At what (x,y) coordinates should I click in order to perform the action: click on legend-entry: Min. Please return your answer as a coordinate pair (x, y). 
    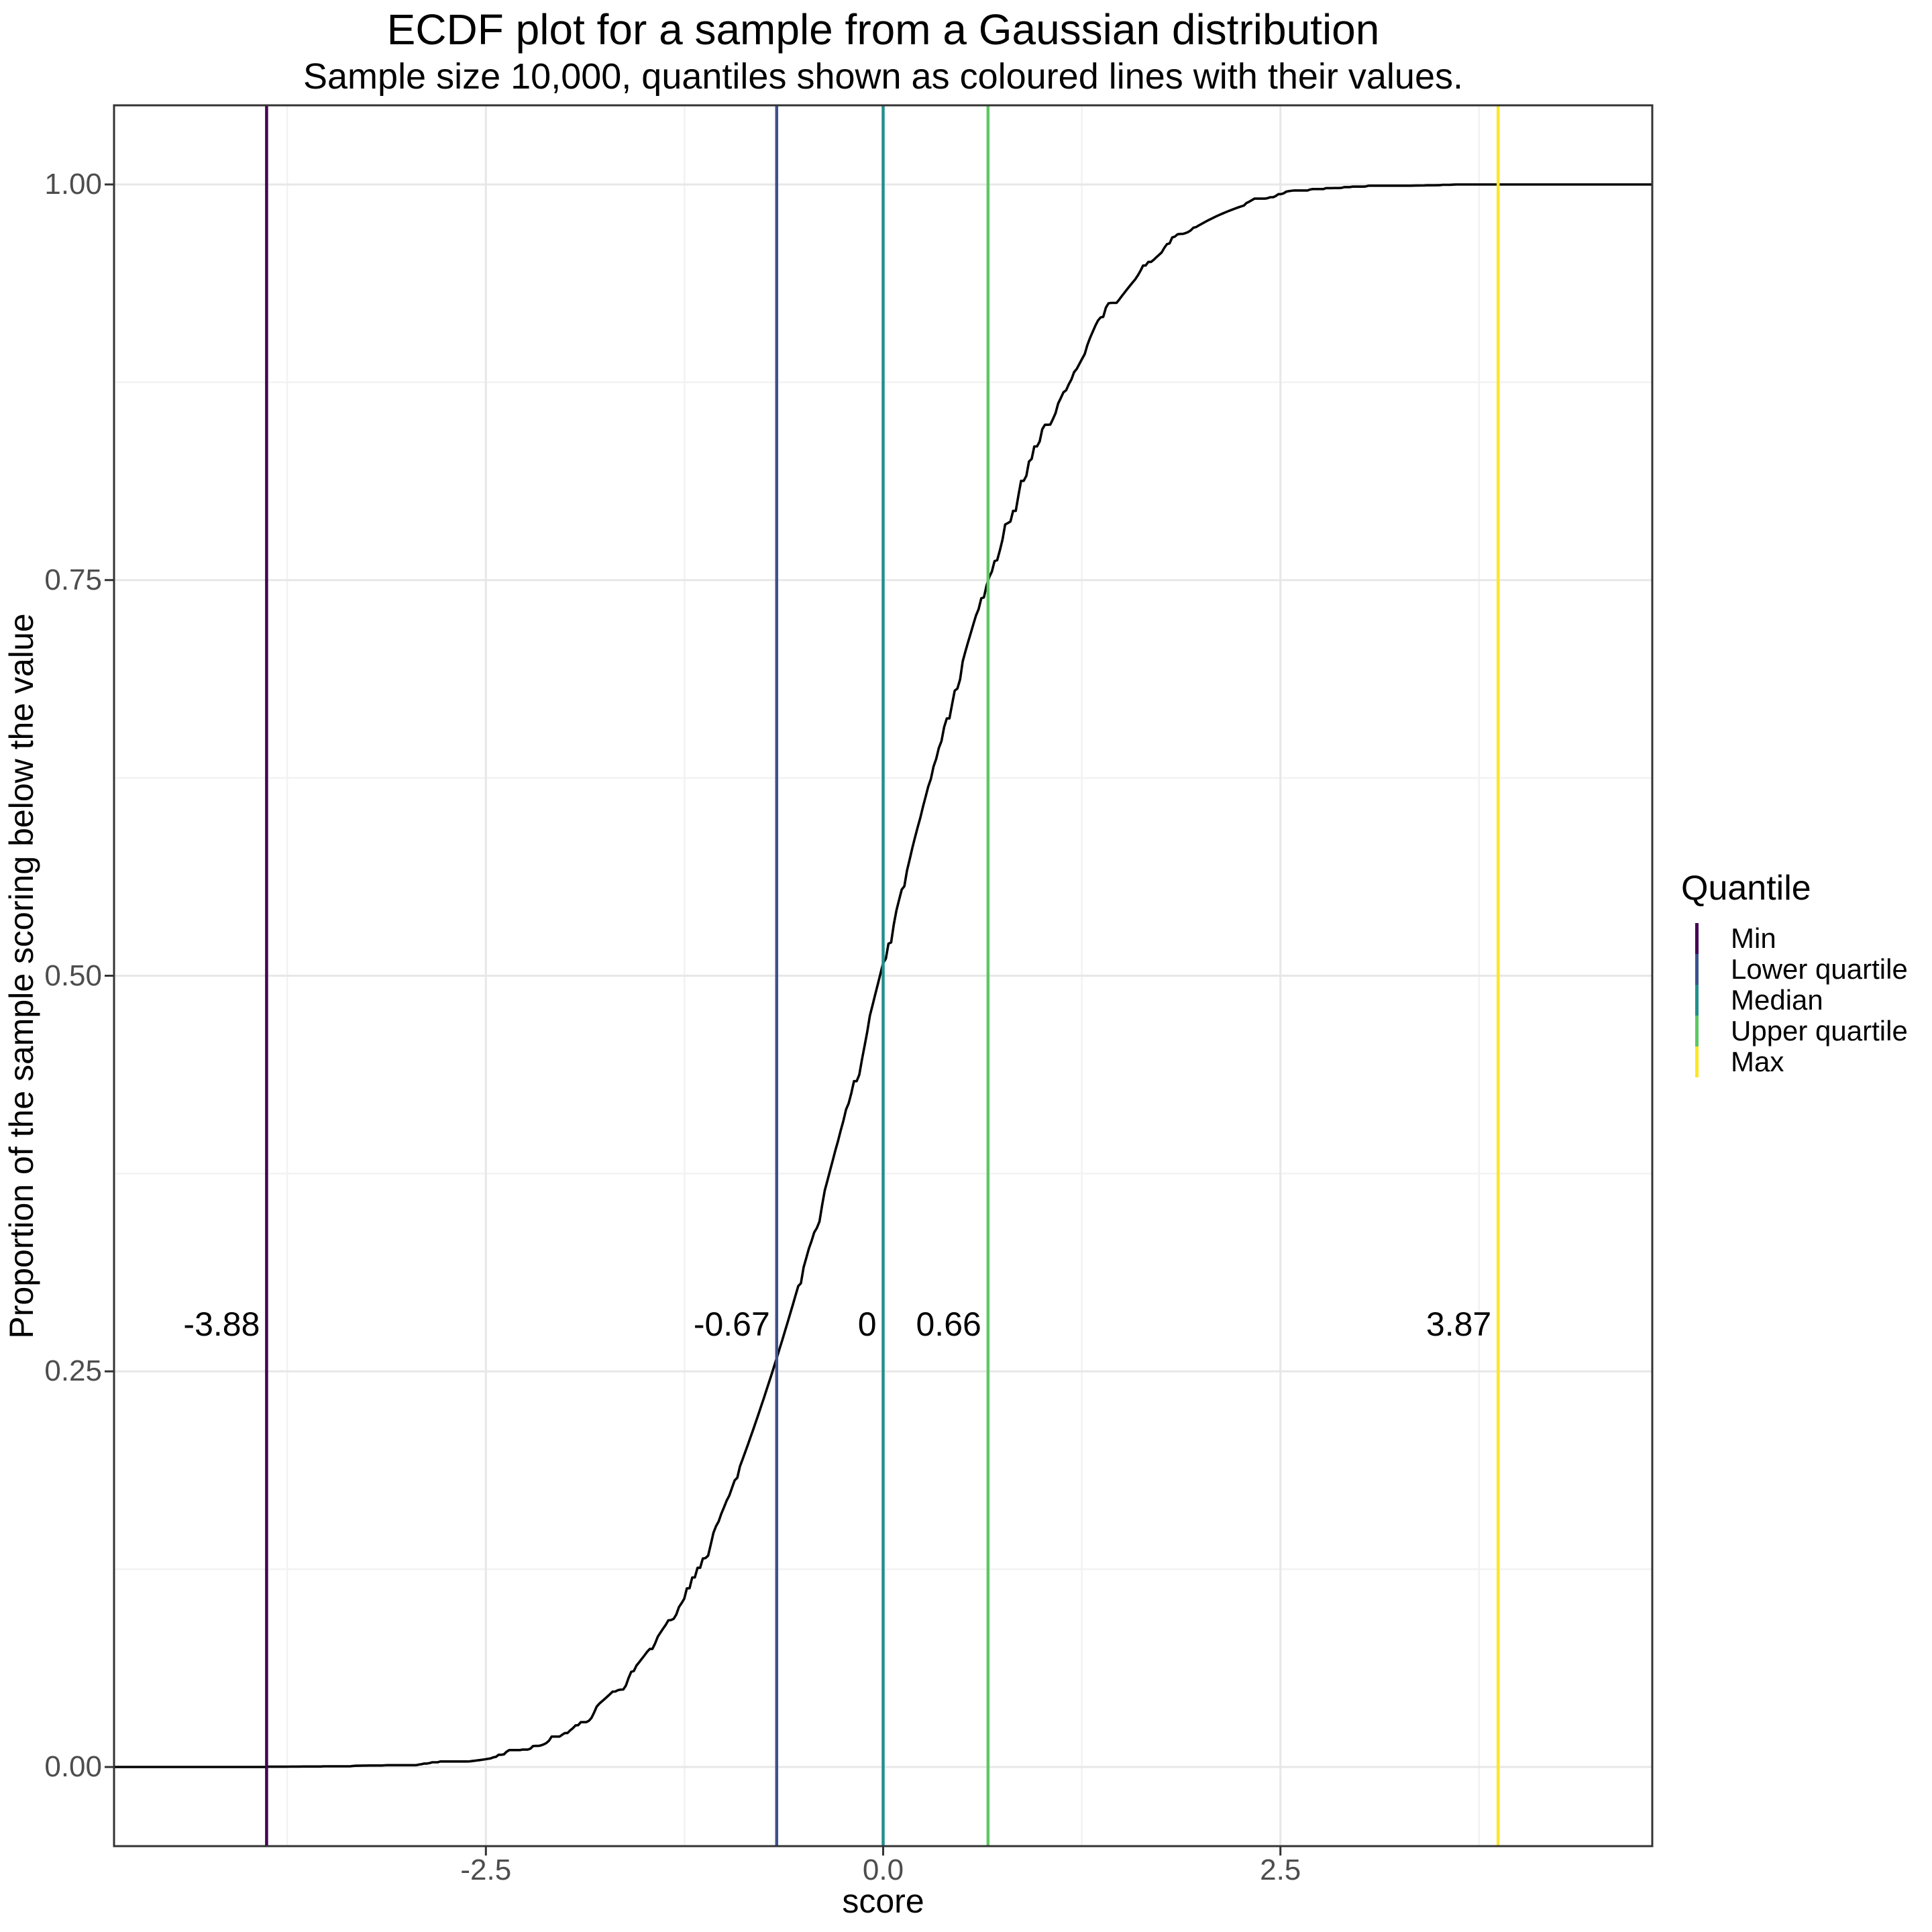
    Looking at the image, I should click on (1794, 938).